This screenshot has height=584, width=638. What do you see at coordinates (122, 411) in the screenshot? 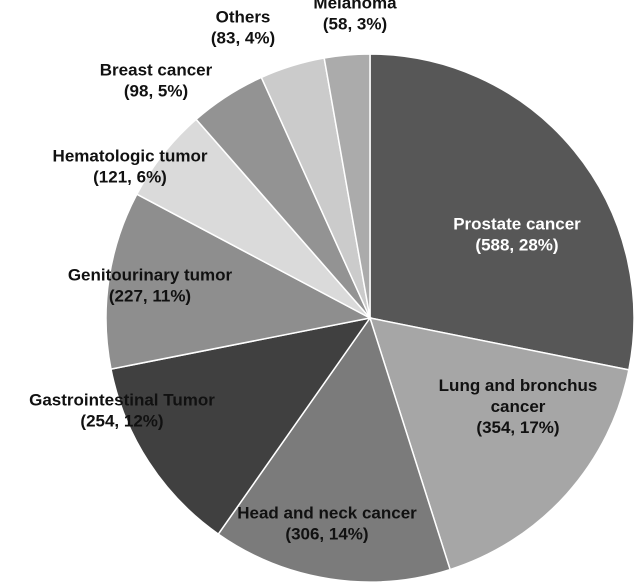
I see `slice-label-gastrointestinal-tumor: Gastrointestinal Tumor (254, 12%)` at bounding box center [122, 411].